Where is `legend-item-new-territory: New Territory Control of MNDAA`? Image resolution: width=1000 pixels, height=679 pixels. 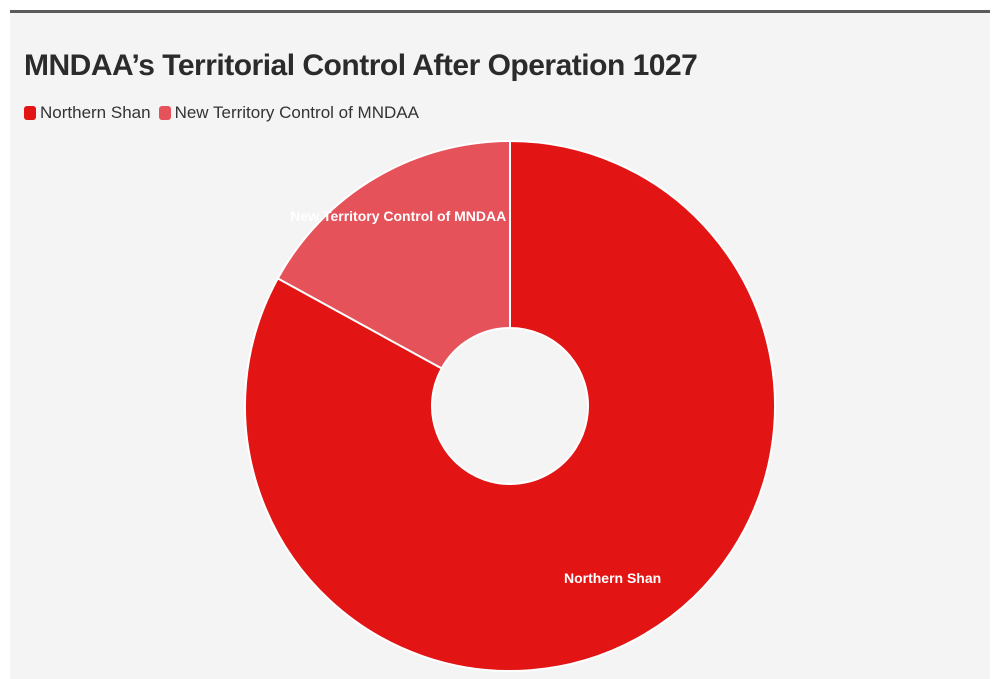
legend-item-new-territory: New Territory Control of MNDAA is located at coordinates (288, 113).